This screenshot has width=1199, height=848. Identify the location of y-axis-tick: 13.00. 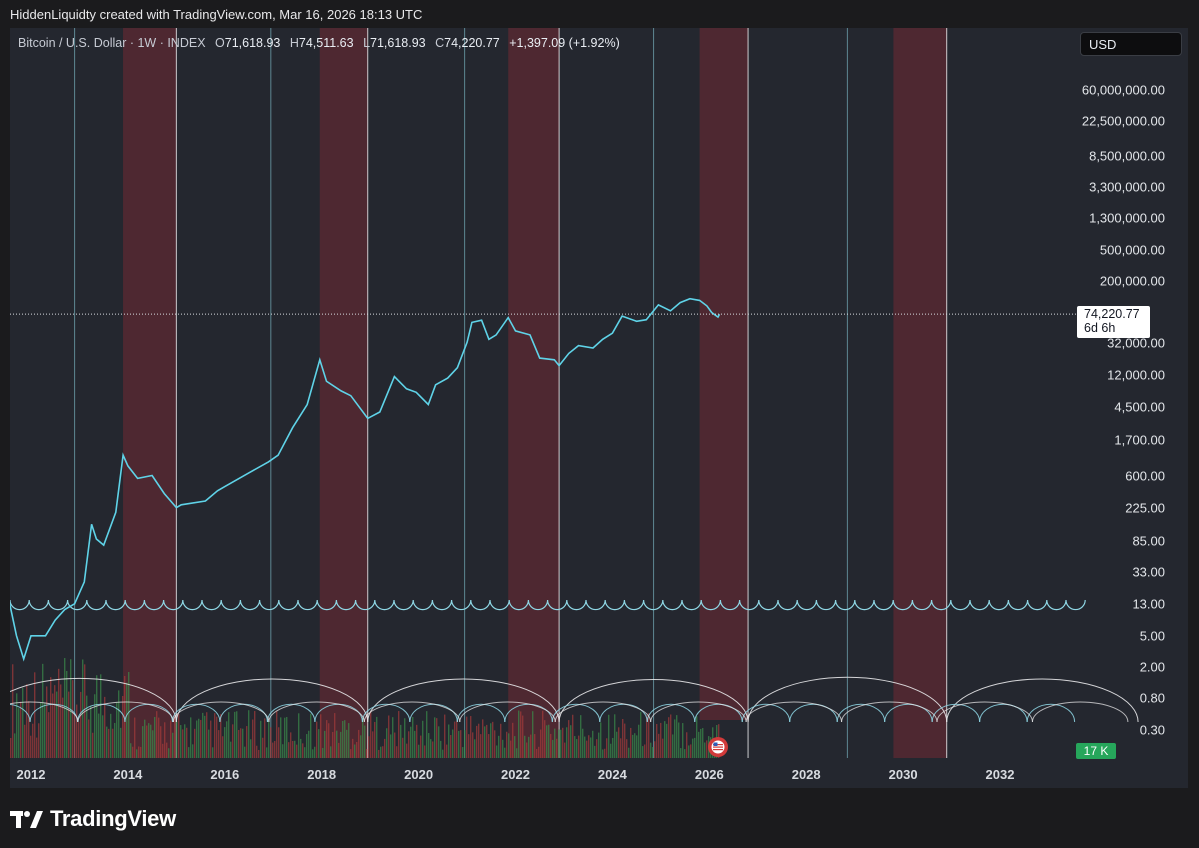
(1148, 604).